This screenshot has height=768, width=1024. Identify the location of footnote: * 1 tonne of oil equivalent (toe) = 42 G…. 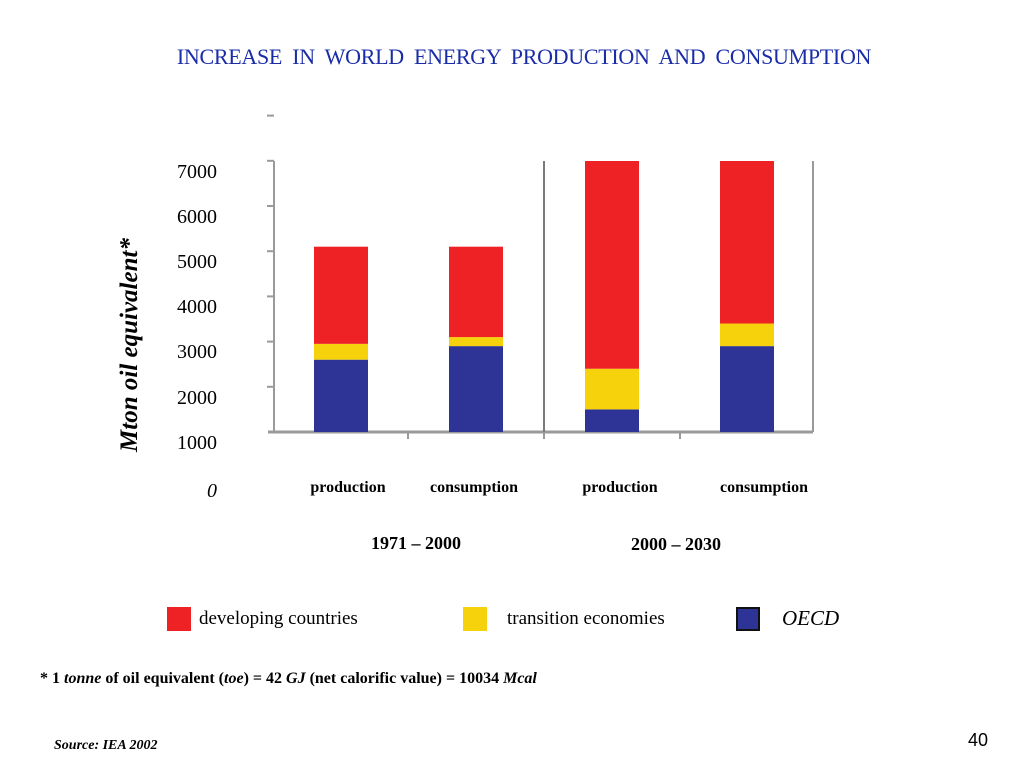
(288, 679).